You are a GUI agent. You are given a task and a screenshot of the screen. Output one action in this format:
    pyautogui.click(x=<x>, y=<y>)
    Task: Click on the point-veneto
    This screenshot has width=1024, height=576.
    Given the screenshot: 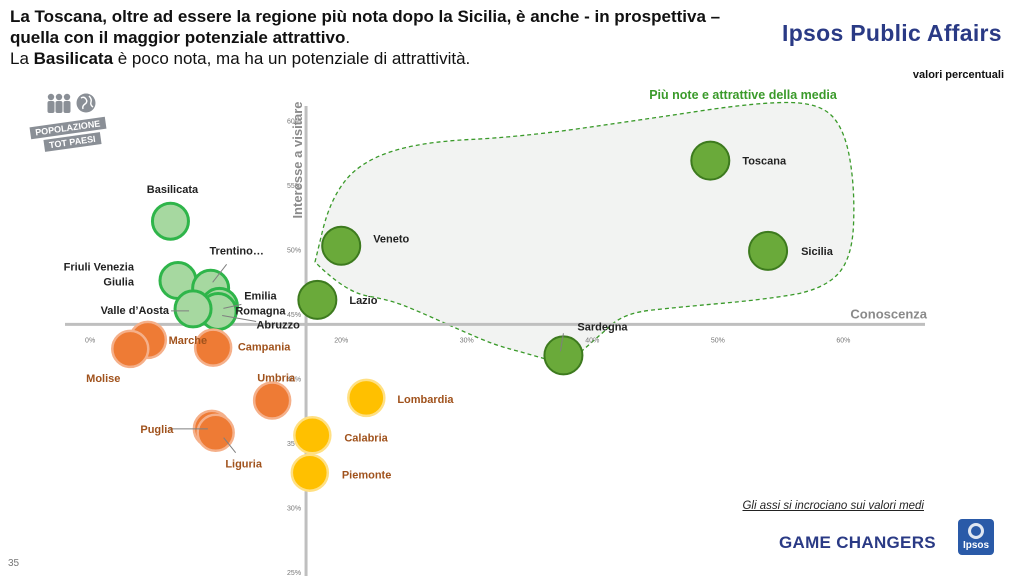 What is the action you would take?
    pyautogui.click(x=341, y=245)
    